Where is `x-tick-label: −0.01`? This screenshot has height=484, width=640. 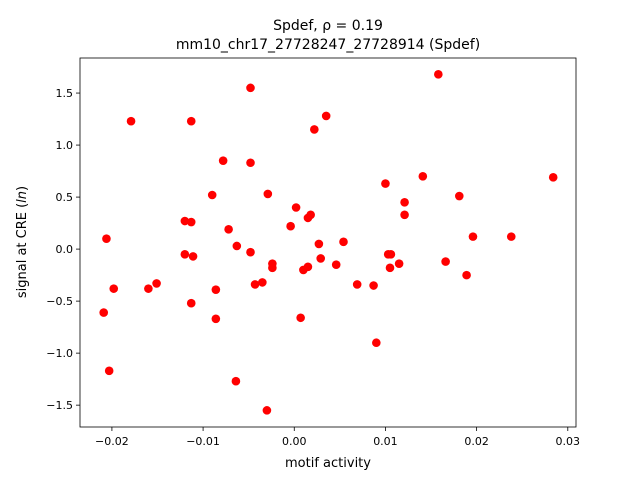
x-tick-label: −0.01 is located at coordinates (203, 441).